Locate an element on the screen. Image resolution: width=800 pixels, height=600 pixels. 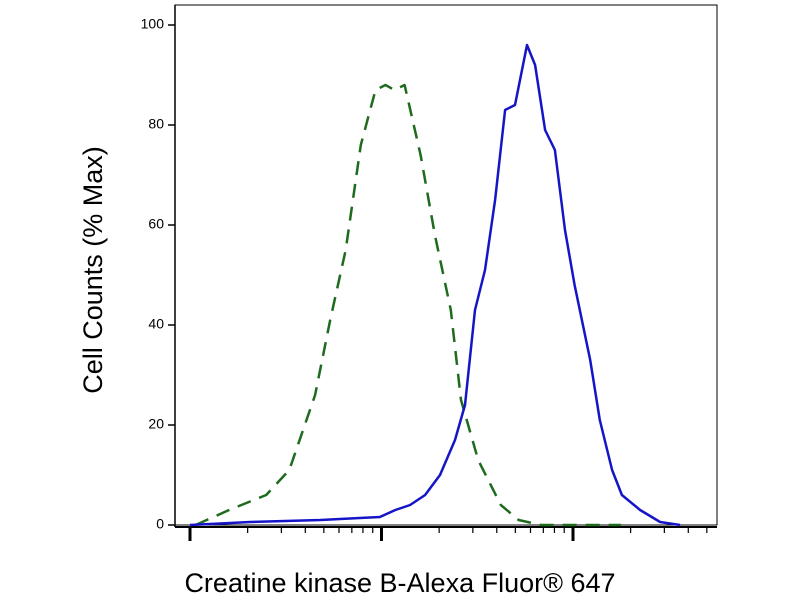
y-tick-label: 40 is located at coordinates (156, 324).